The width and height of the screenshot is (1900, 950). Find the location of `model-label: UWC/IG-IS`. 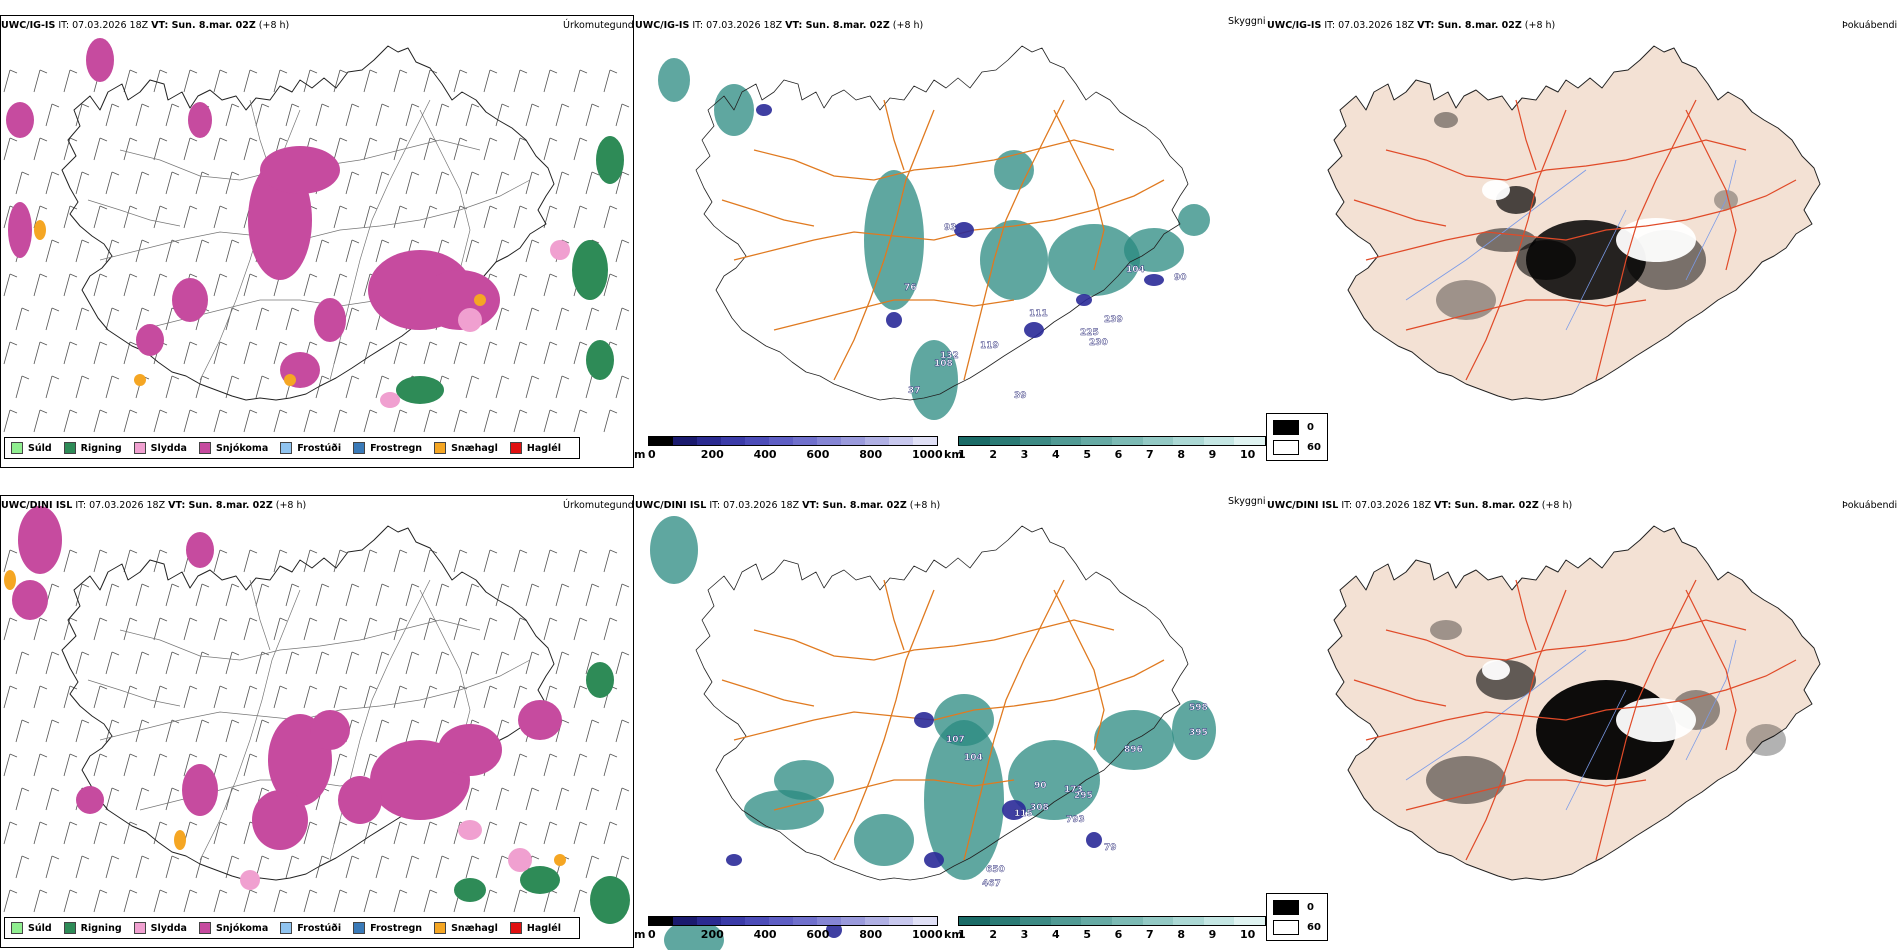

model-label: UWC/IG-IS is located at coordinates (662, 25).